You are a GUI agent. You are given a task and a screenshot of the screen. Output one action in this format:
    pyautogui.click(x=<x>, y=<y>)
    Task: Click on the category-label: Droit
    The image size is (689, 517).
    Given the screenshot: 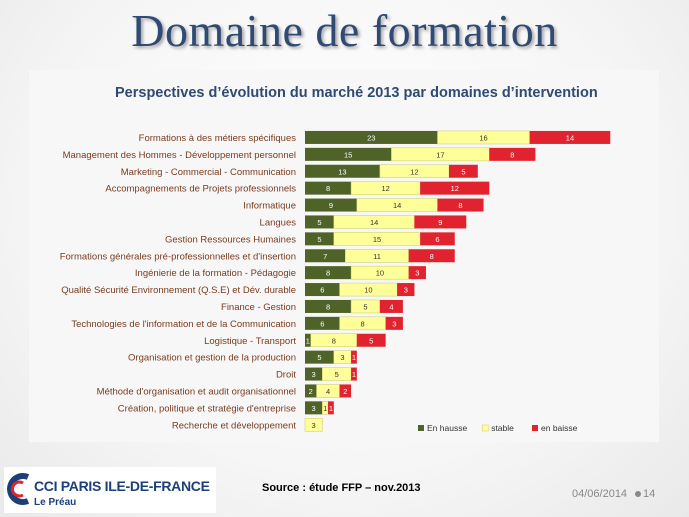 What is the action you would take?
    pyautogui.click(x=286, y=375)
    